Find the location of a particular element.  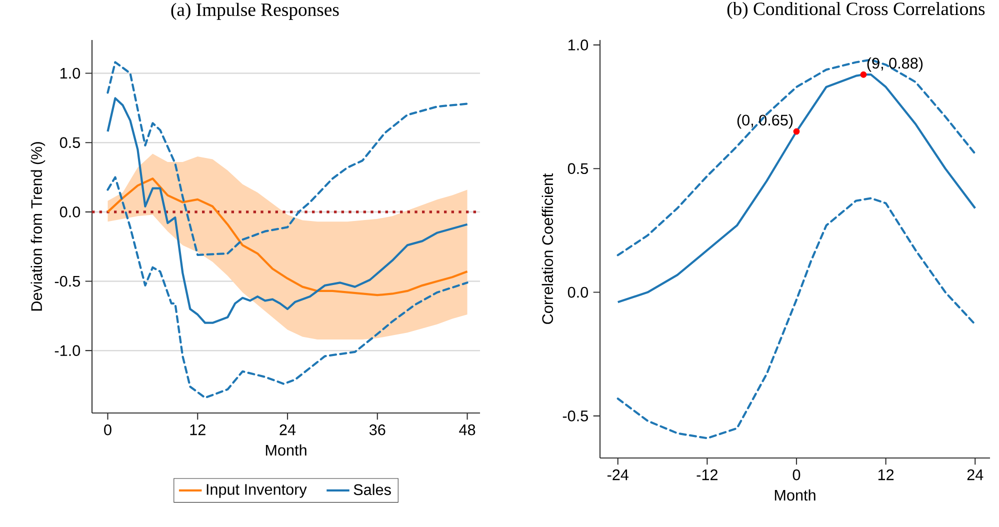

chart-title: (a) Impulse Responses is located at coordinates (255, 11).